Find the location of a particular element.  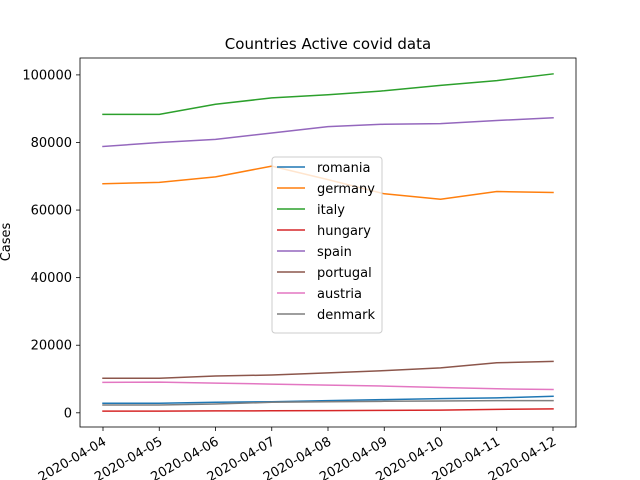

legend-box is located at coordinates (327, 245).